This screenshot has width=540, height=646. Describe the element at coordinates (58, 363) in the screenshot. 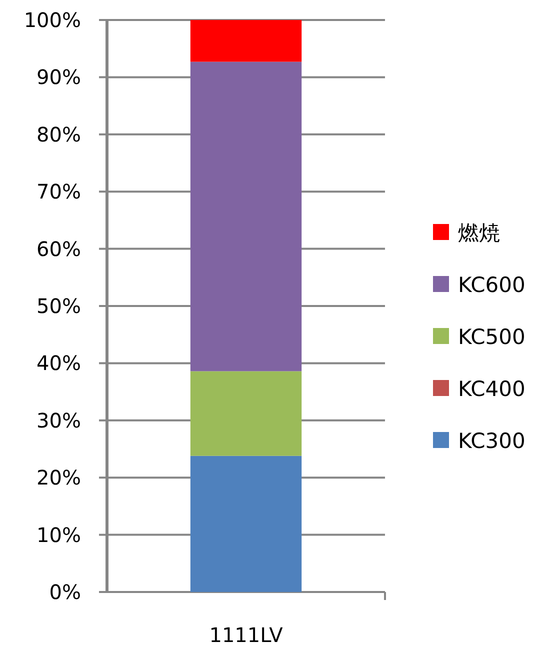

I see `y-tick-label: 40%` at that location.